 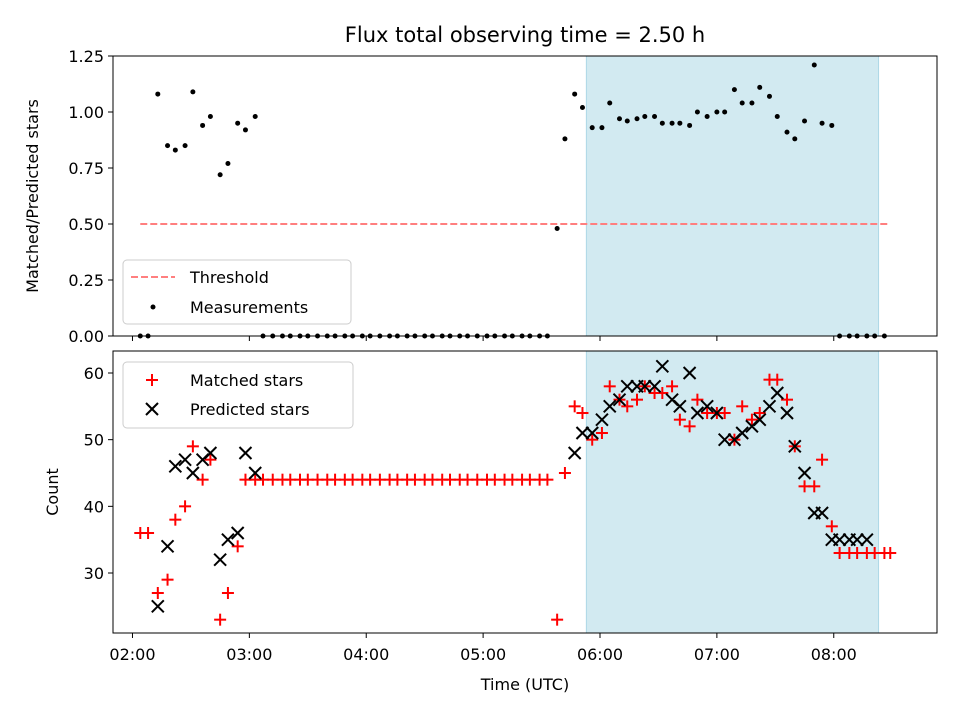 What do you see at coordinates (834, 654) in the screenshot?
I see `x-tick-label: 08:00` at bounding box center [834, 654].